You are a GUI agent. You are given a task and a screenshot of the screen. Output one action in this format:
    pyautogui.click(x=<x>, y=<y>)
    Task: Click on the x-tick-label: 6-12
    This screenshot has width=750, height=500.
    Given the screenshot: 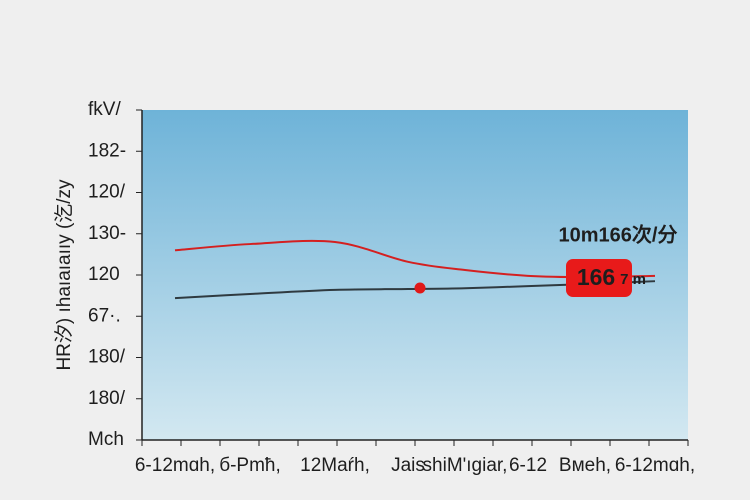 What is the action you would take?
    pyautogui.click(x=528, y=465)
    